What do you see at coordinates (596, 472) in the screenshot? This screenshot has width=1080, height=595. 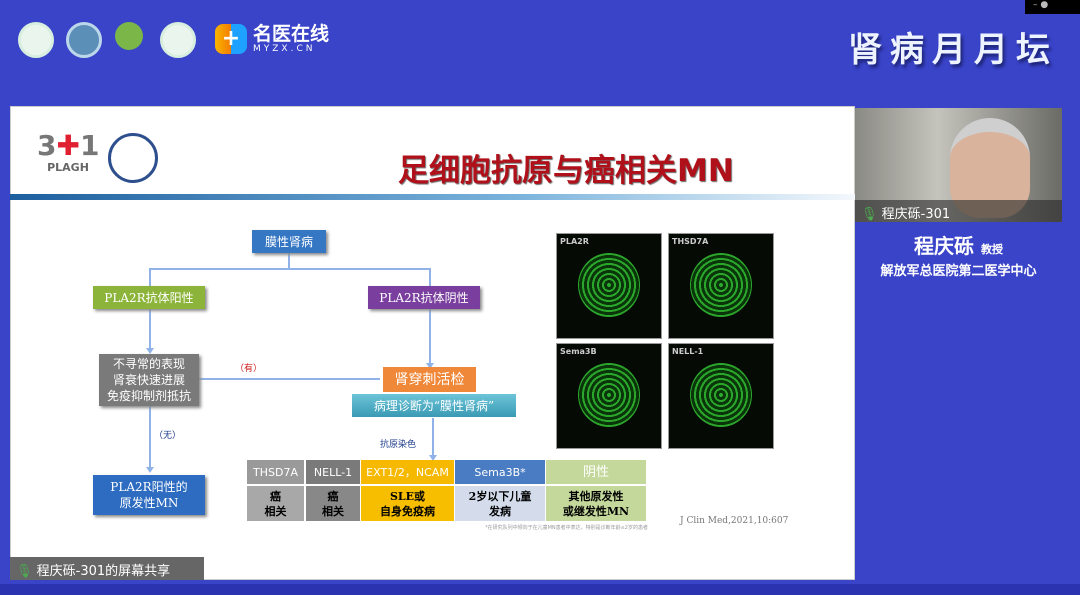 I see `table-header: 阴性` at bounding box center [596, 472].